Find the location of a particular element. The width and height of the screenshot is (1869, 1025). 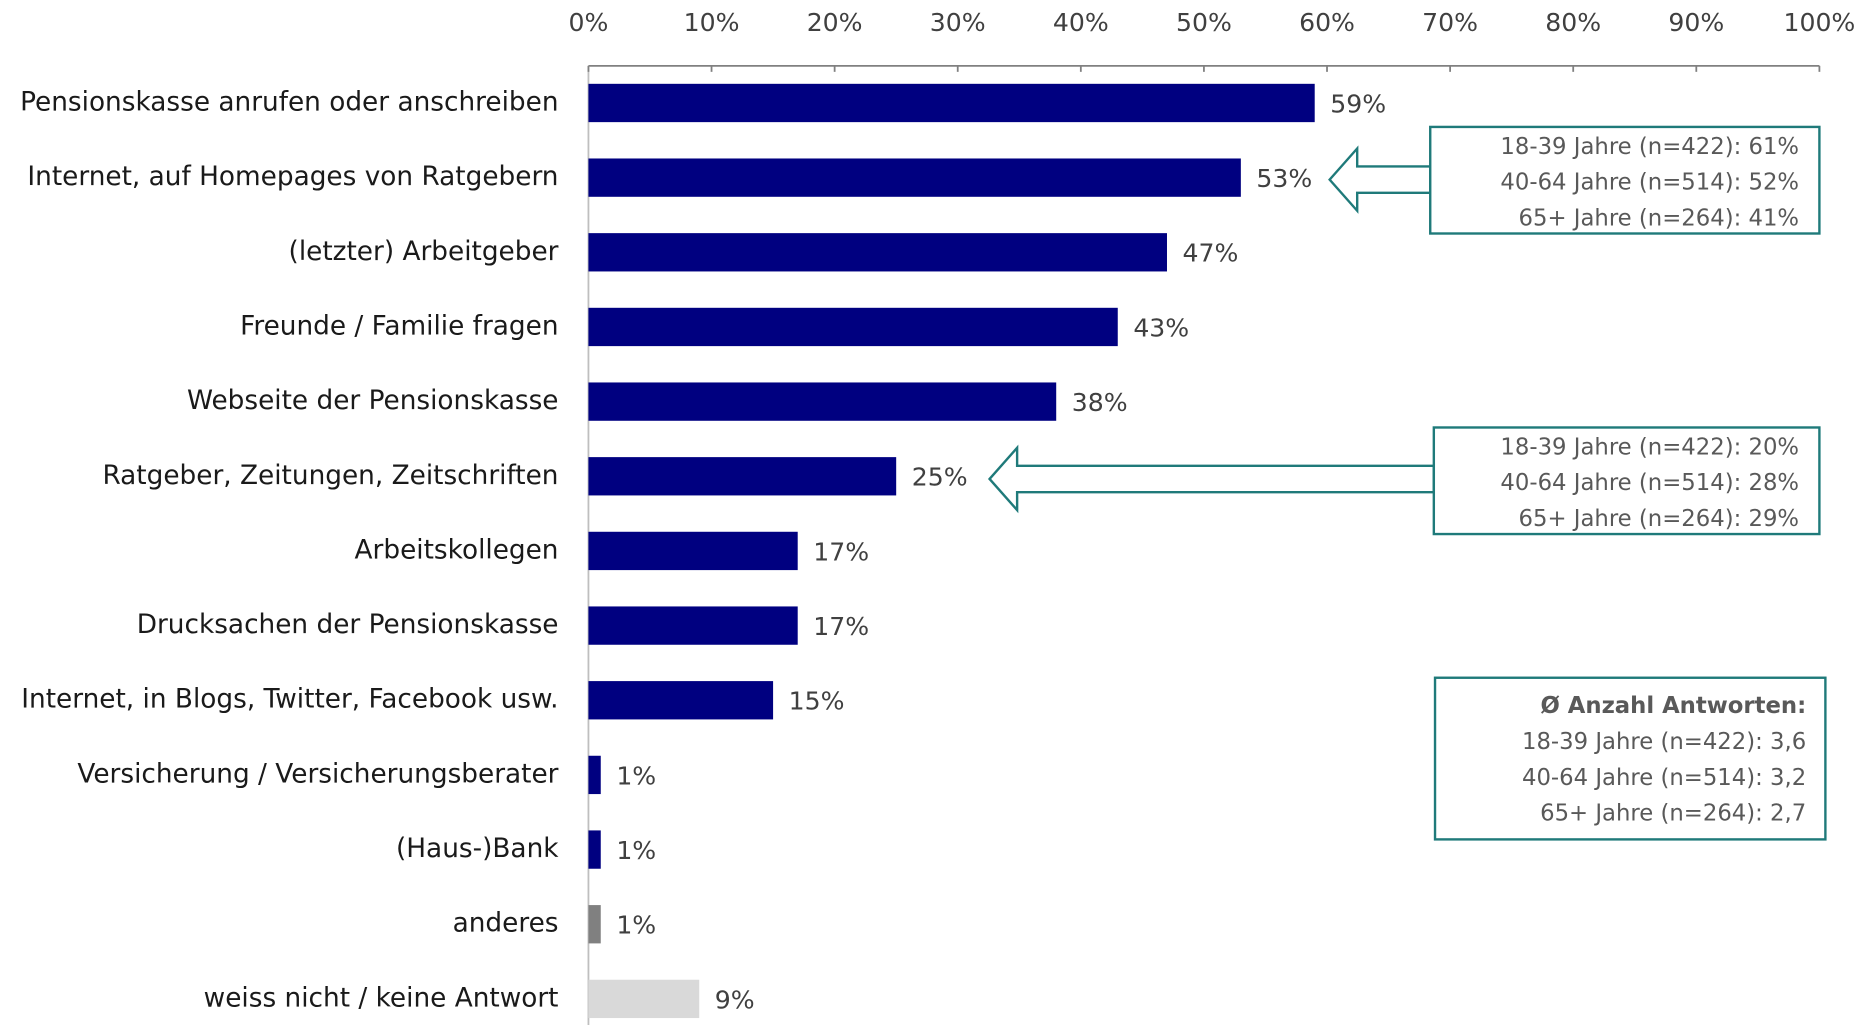

category-label: (Haus-)Bank is located at coordinates (477, 849).